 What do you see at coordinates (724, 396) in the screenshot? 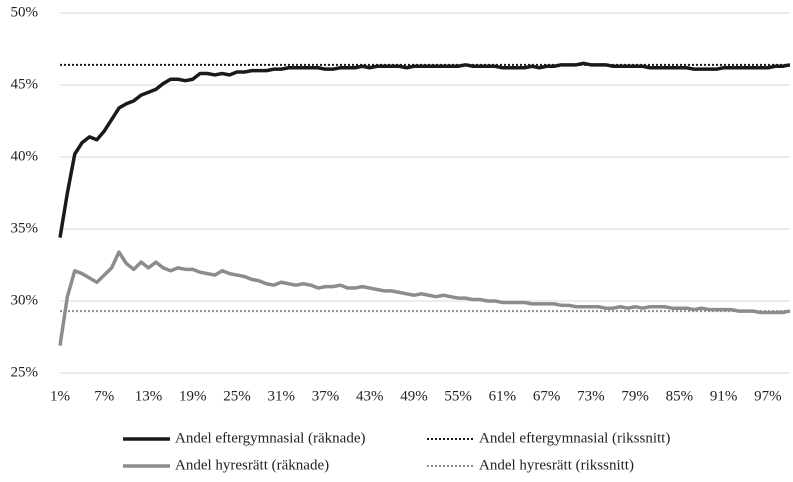
I see `x-tick-label: 91%` at bounding box center [724, 396].